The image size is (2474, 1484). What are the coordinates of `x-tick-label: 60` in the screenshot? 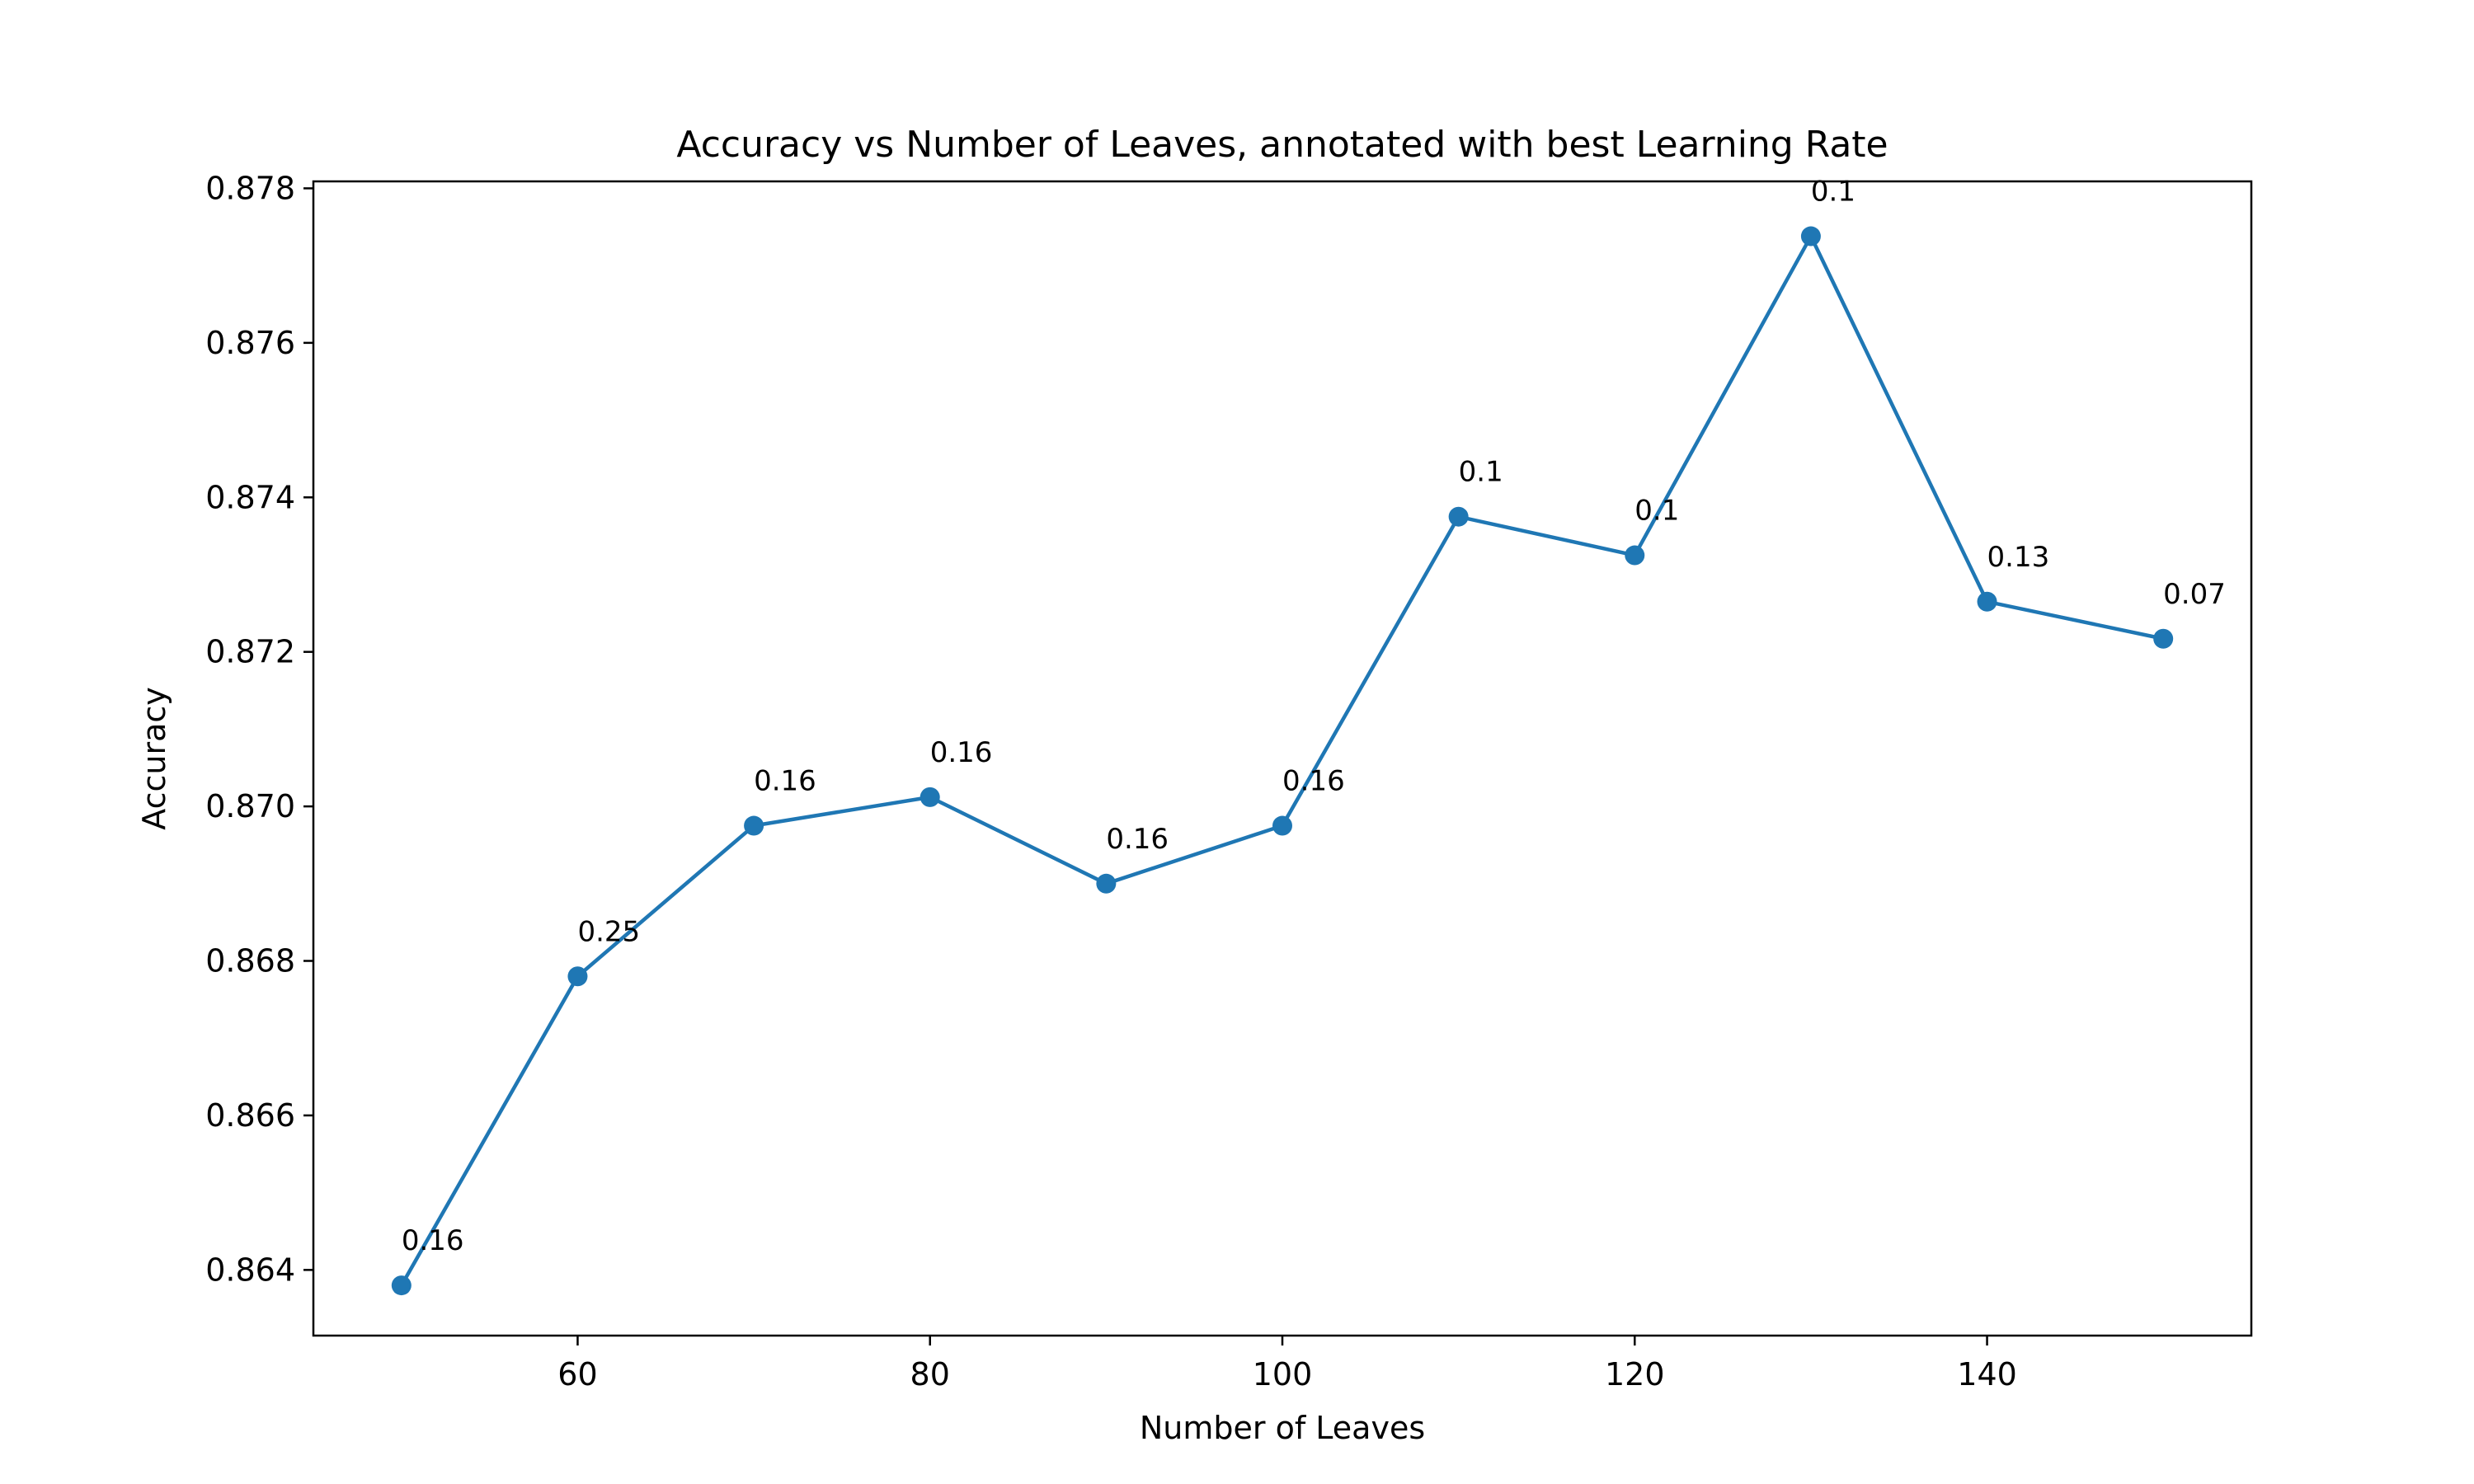 It's located at (577, 1374).